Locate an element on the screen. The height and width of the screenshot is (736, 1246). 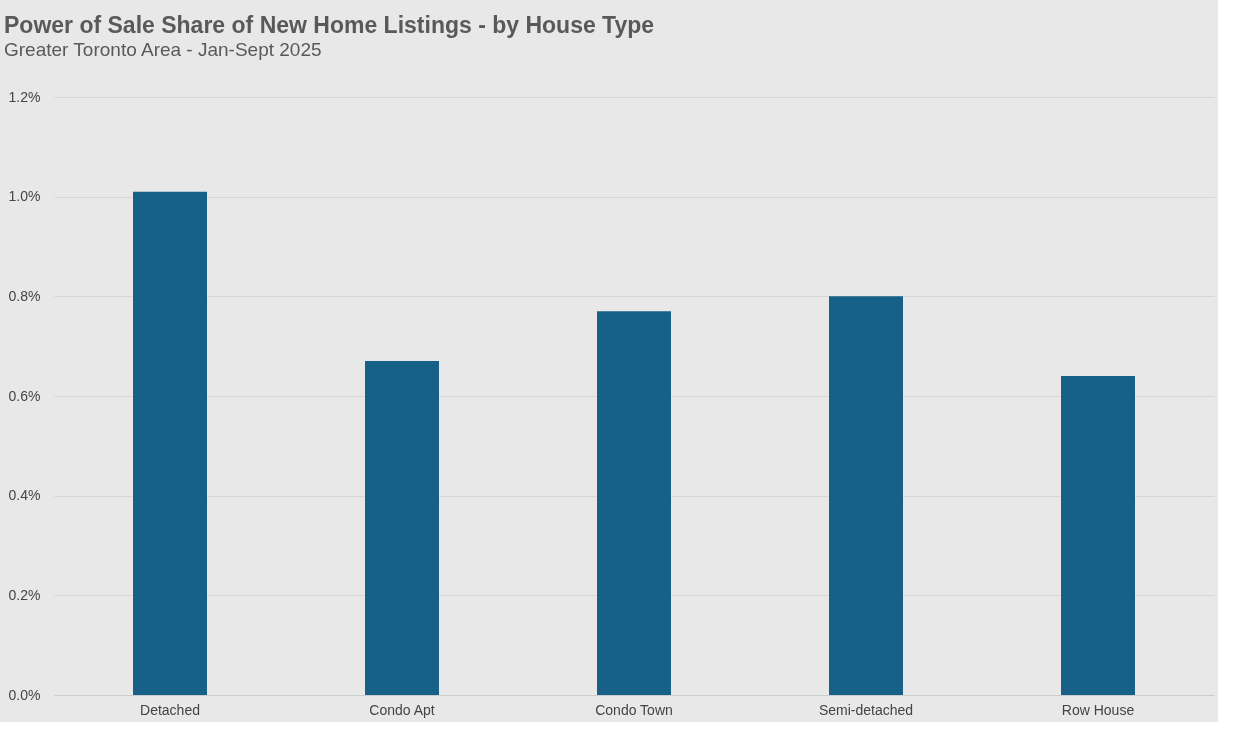
y-tick-label: 0.6% is located at coordinates (24, 395).